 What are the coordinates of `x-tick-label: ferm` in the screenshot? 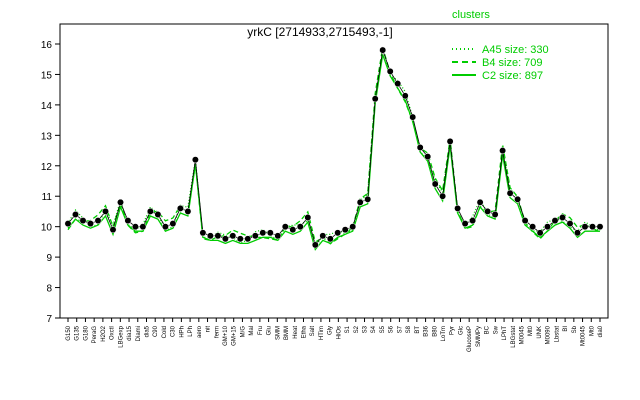 It's located at (217, 332).